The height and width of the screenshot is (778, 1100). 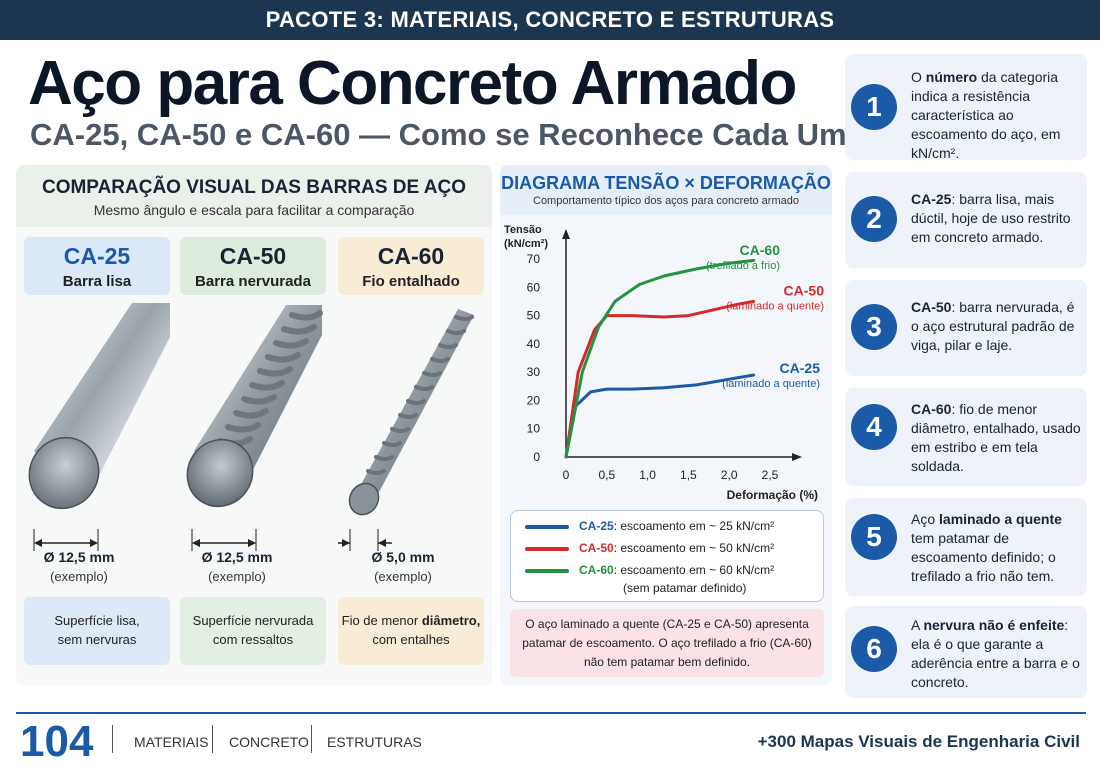 I want to click on plain-bar-image, so click(x=99, y=406).